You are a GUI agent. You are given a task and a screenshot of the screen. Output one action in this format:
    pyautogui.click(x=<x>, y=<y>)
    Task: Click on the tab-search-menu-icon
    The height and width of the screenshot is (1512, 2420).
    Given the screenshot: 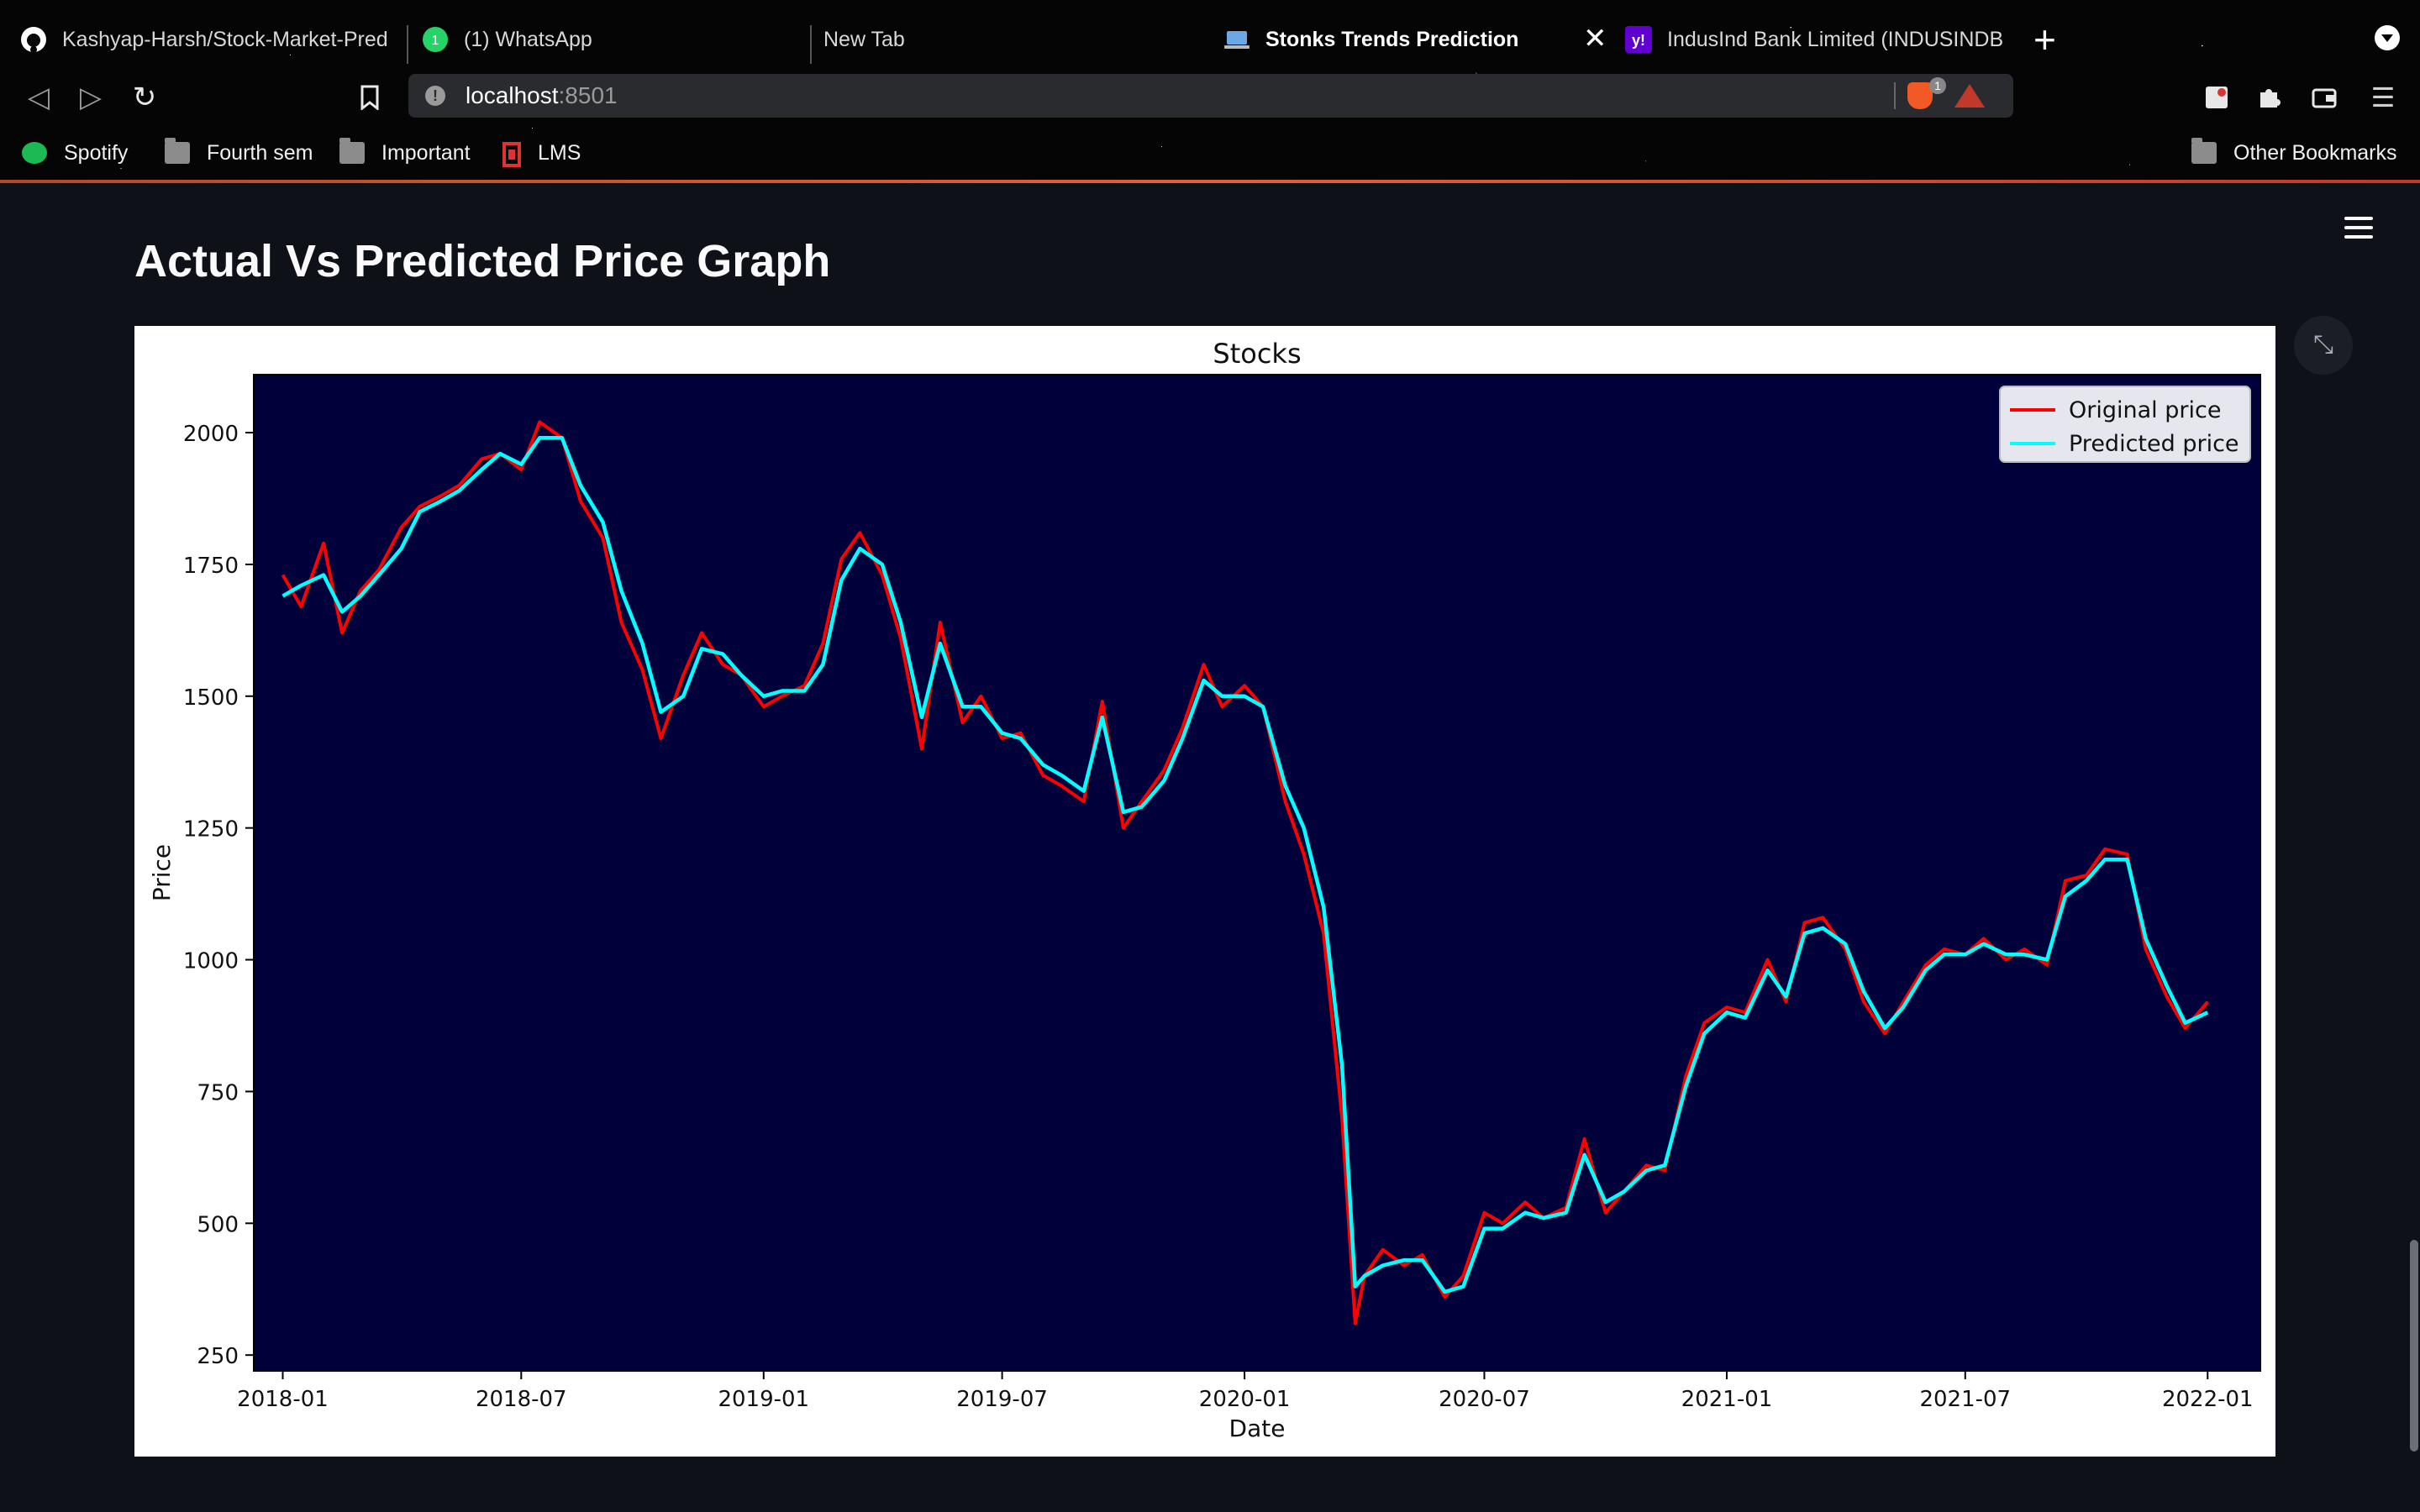 What is the action you would take?
    pyautogui.click(x=2388, y=37)
    